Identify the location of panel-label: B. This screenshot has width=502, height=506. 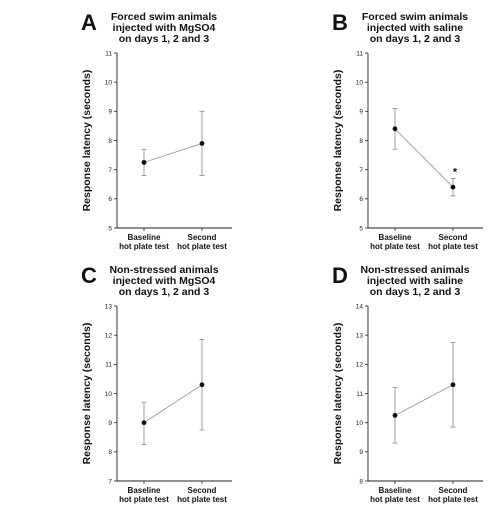
(340, 22).